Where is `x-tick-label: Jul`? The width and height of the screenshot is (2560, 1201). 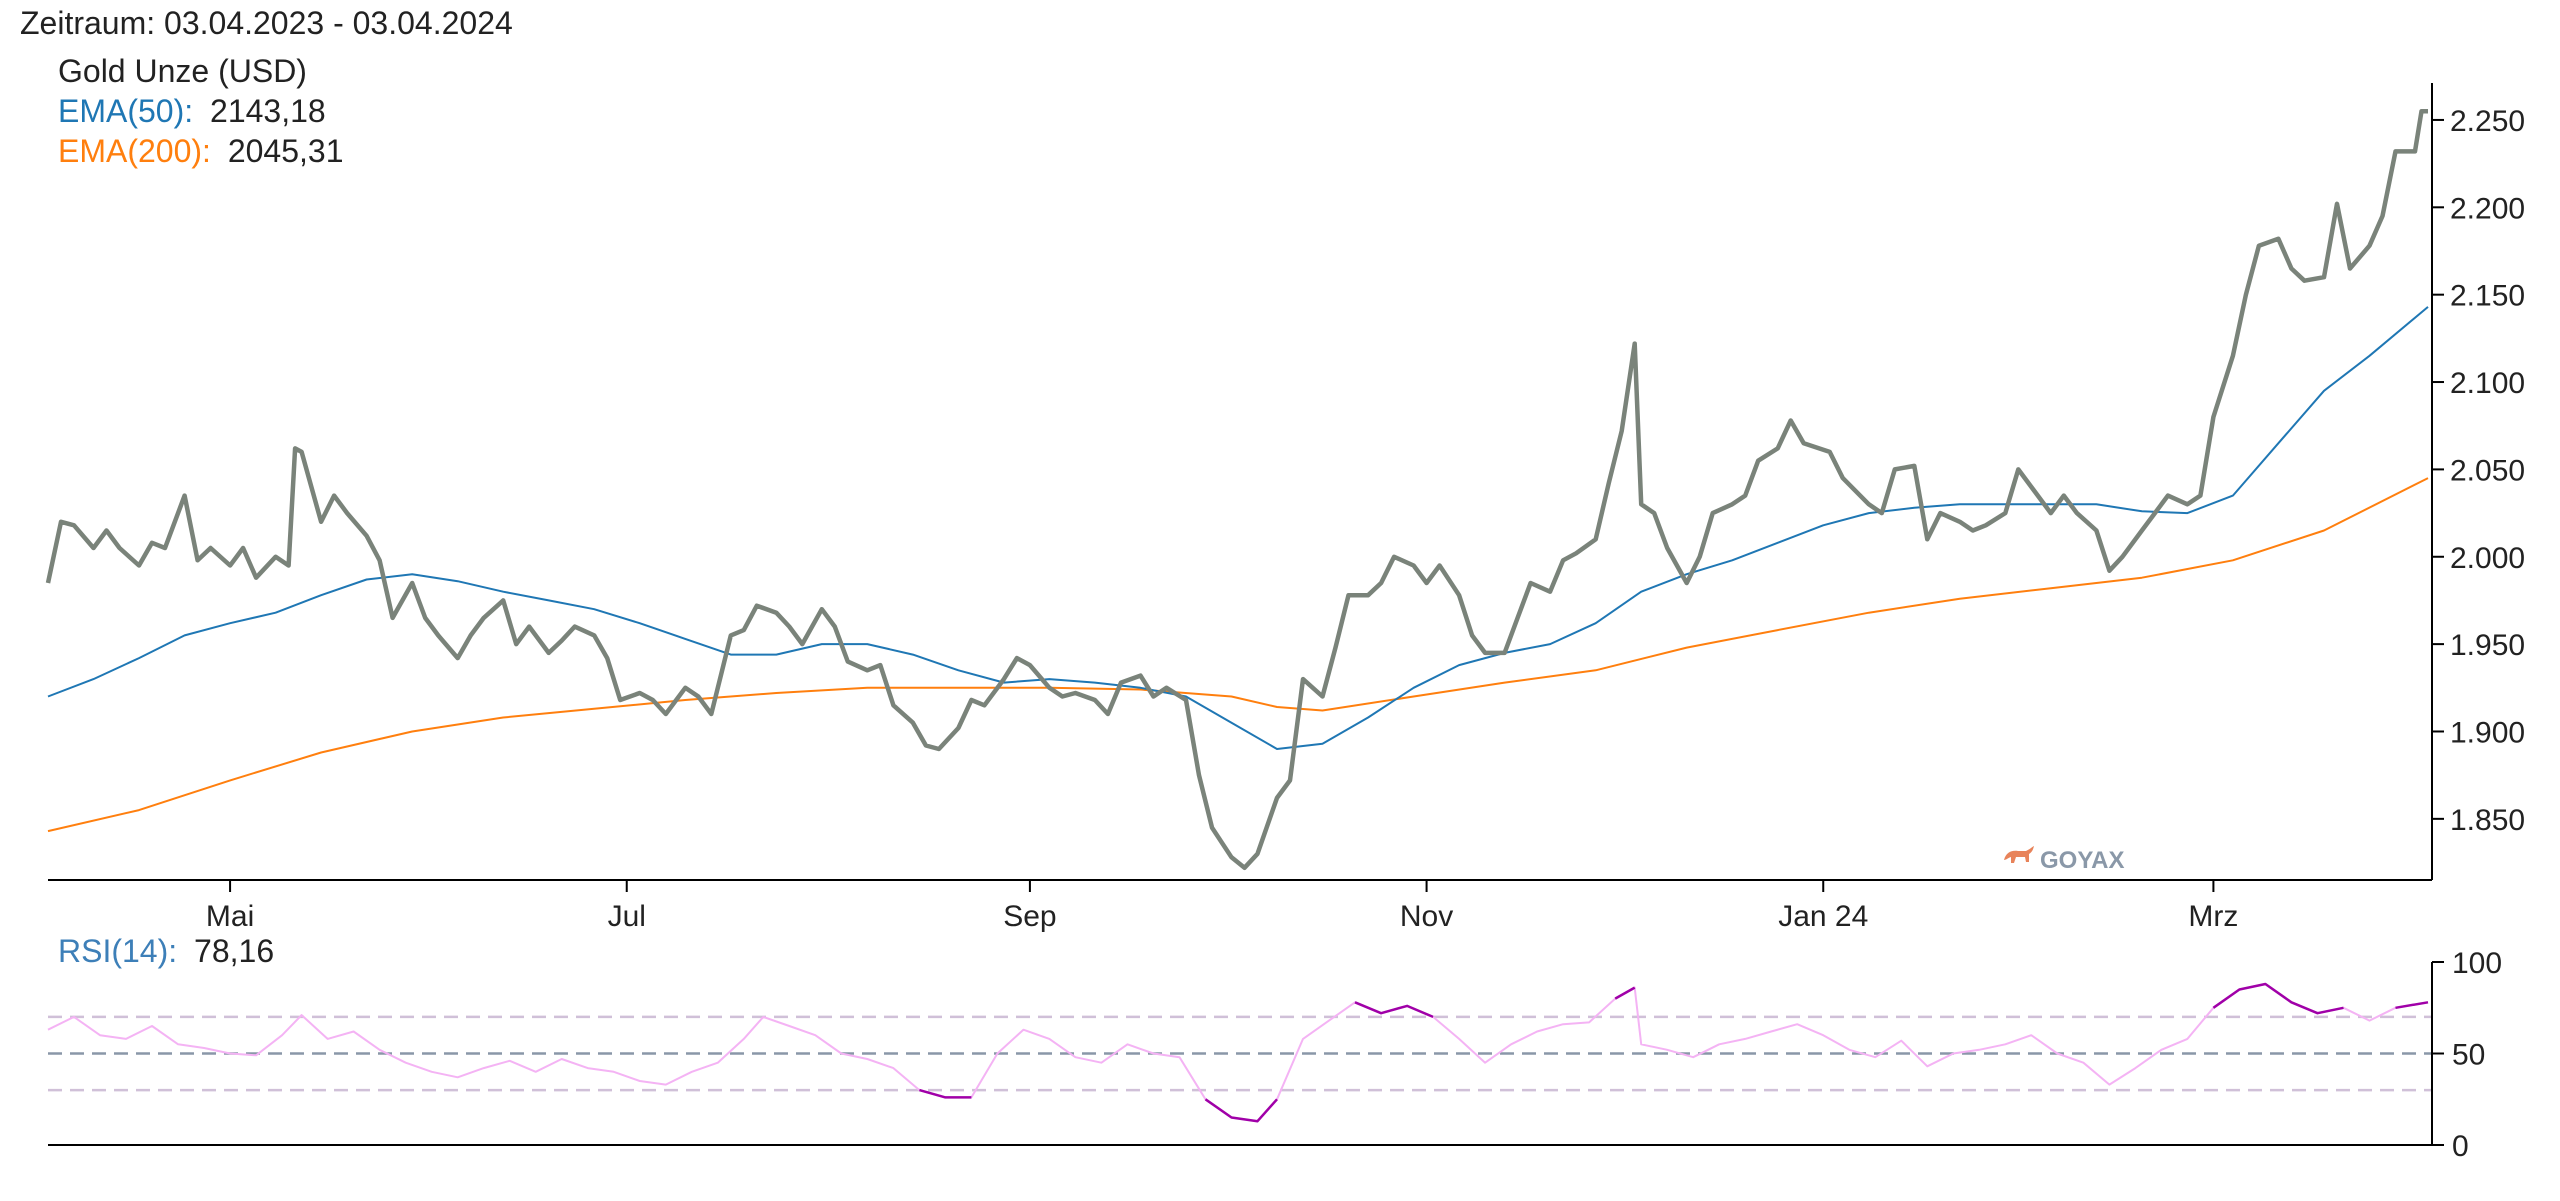
x-tick-label: Jul is located at coordinates (627, 916).